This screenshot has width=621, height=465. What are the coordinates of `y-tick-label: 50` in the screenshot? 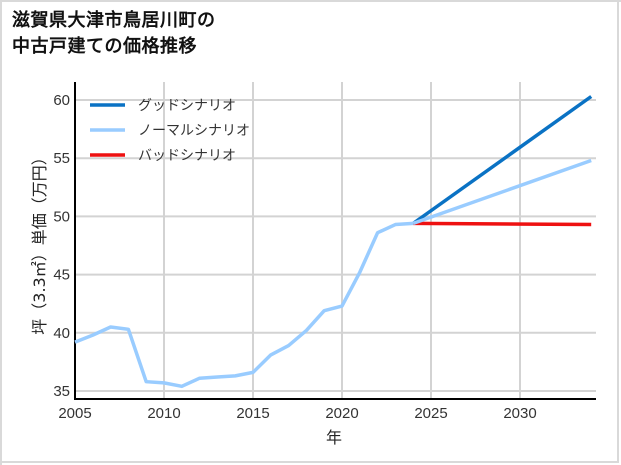 It's located at (61, 216).